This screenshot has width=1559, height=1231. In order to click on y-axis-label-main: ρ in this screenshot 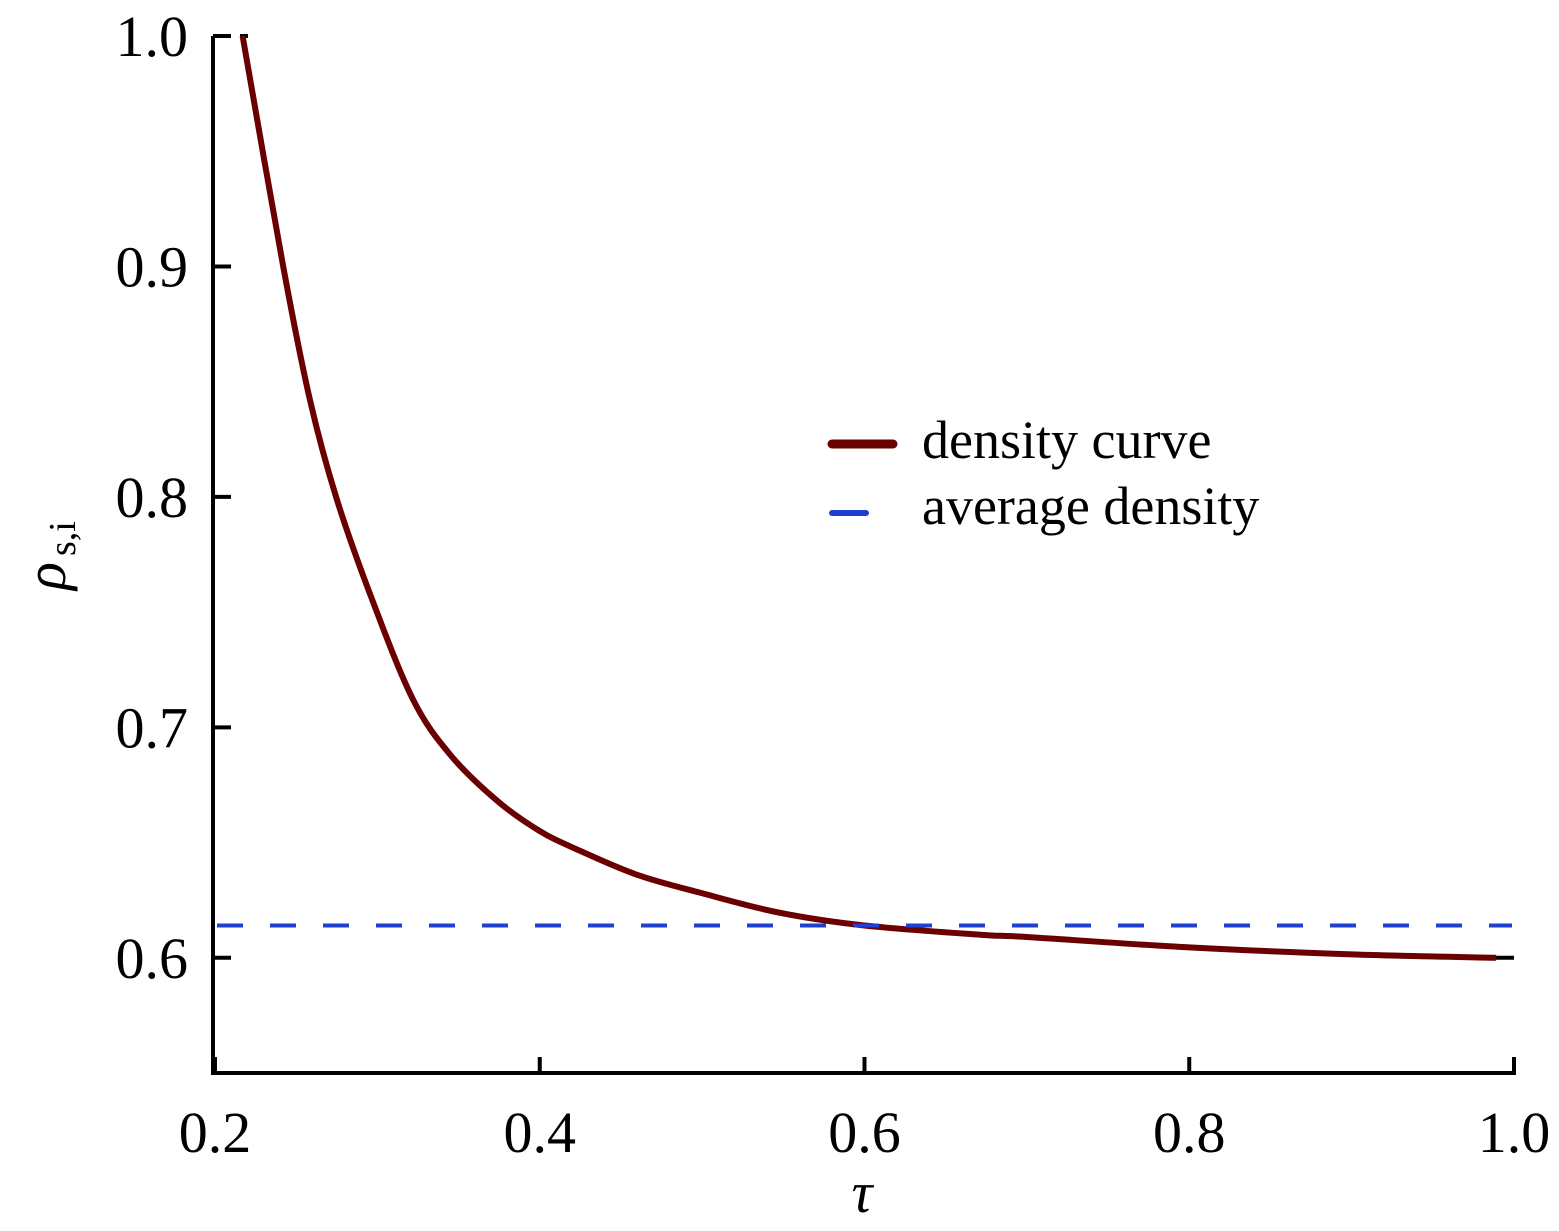, I will do `click(45, 577)`.